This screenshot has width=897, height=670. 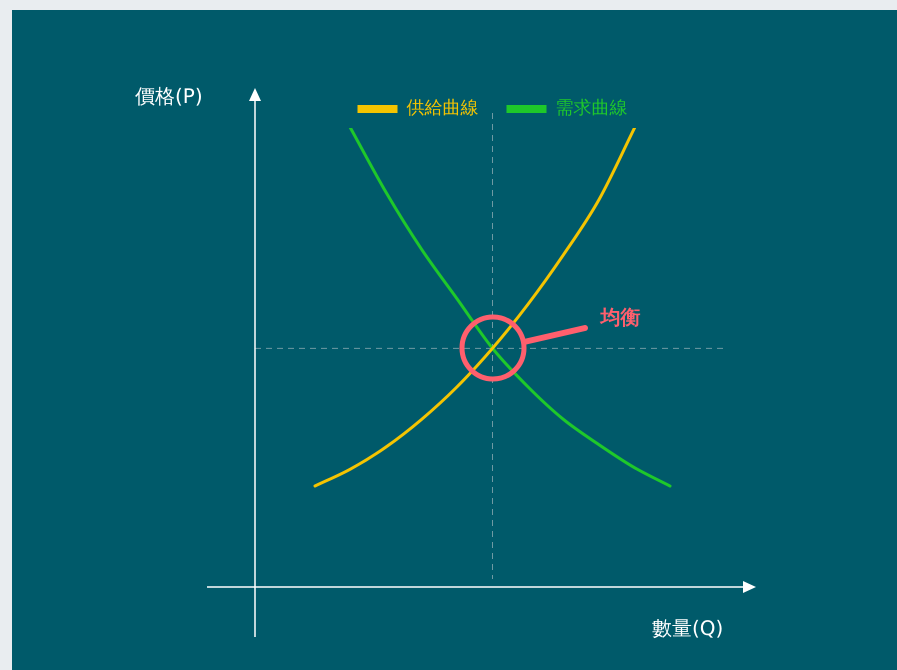 I want to click on legend-label: 供給曲線, so click(x=442, y=108).